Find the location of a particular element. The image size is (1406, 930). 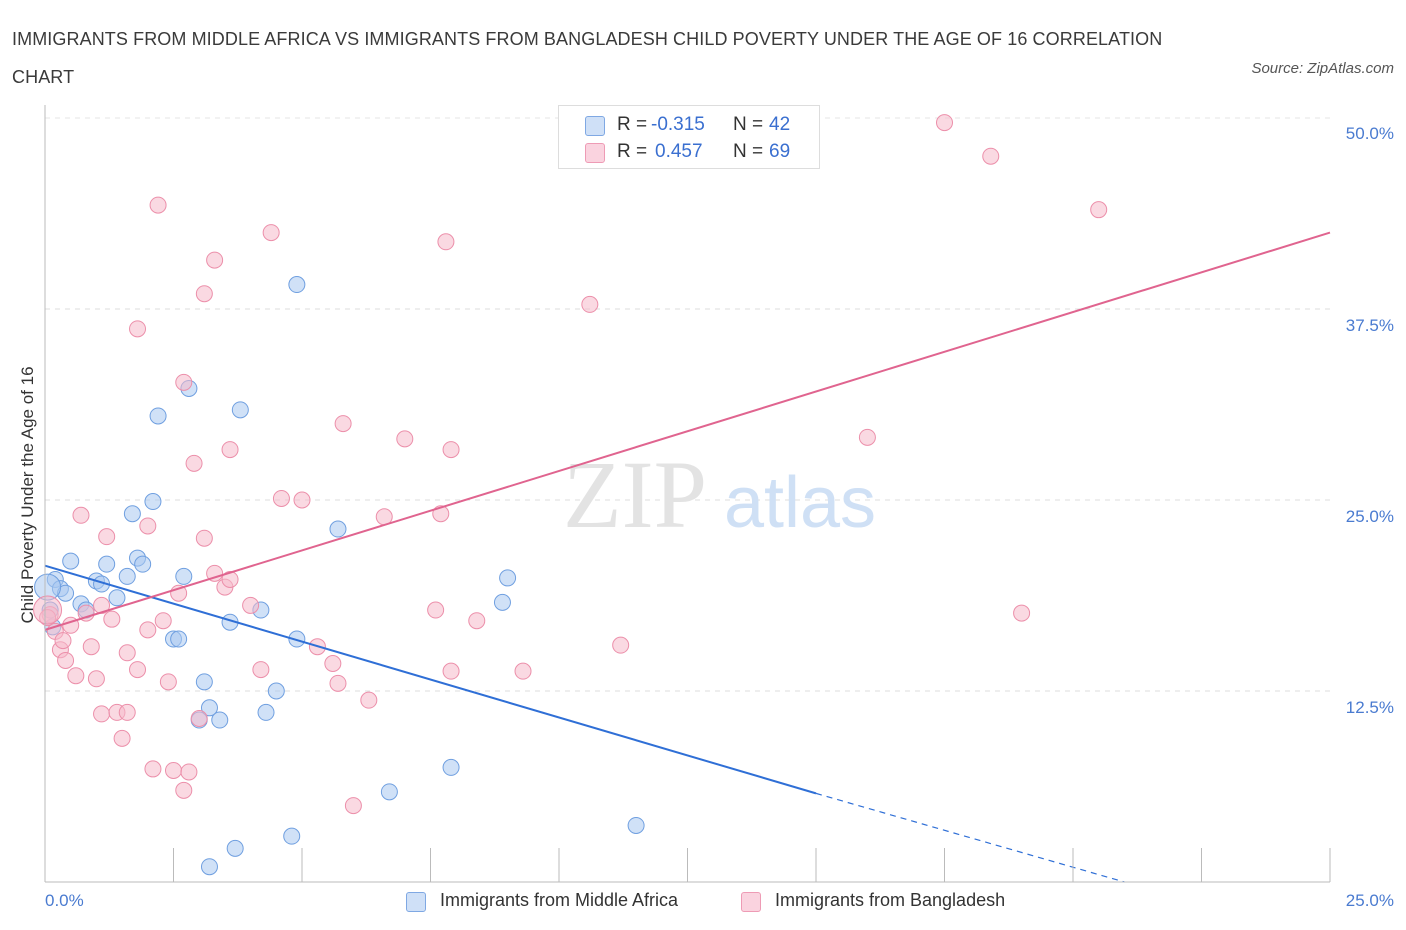

stats-legend: R = -0.315 N = 42 R = 0.457 N = 69 is located at coordinates (689, 137).